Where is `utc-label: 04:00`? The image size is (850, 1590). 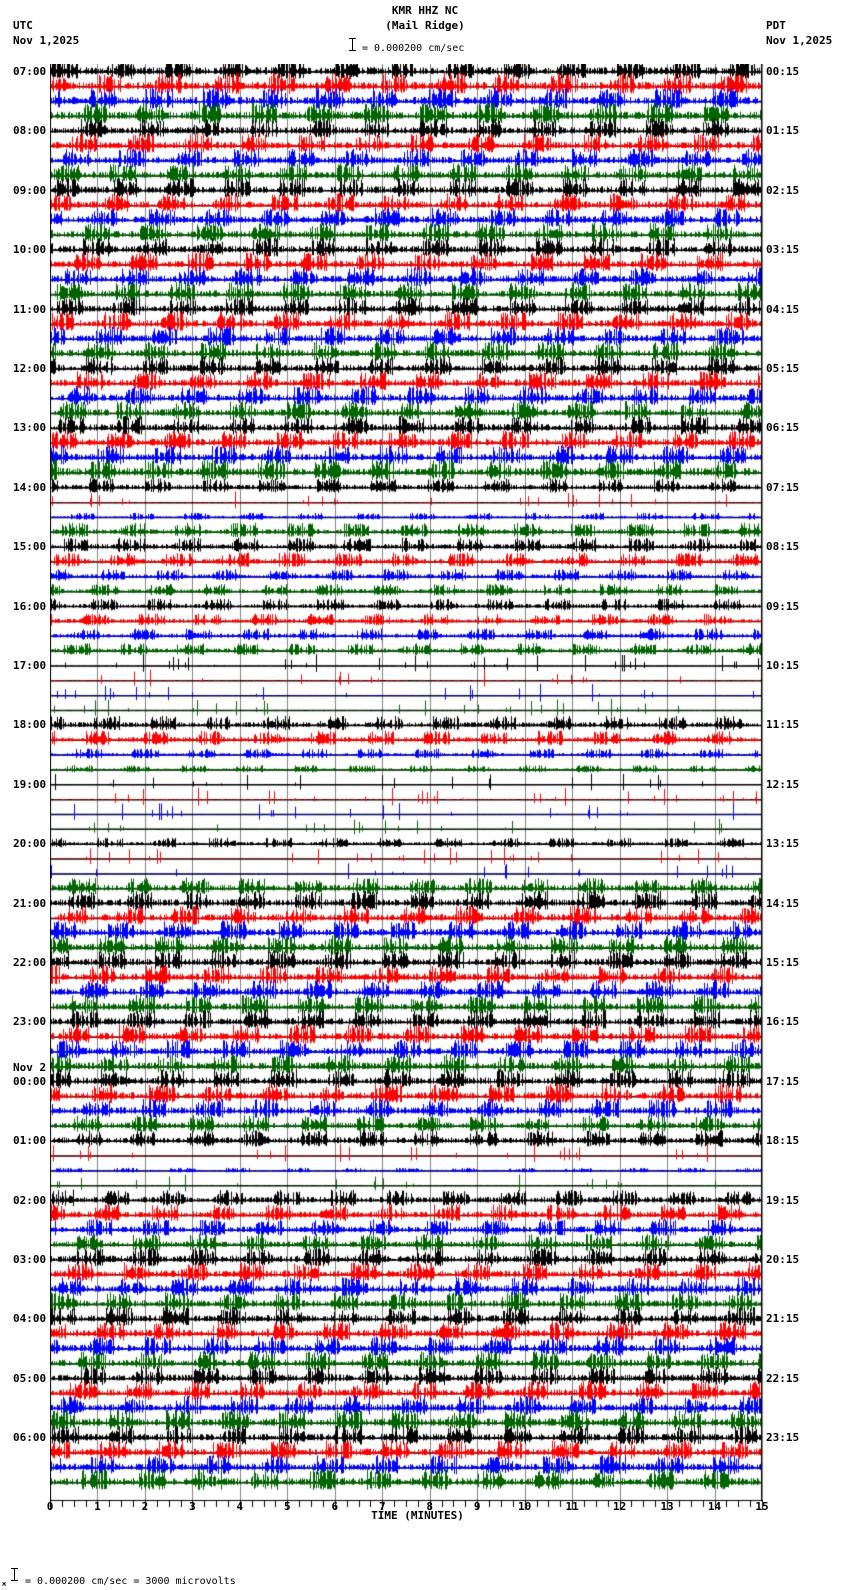 utc-label: 04:00 is located at coordinates (30, 1319).